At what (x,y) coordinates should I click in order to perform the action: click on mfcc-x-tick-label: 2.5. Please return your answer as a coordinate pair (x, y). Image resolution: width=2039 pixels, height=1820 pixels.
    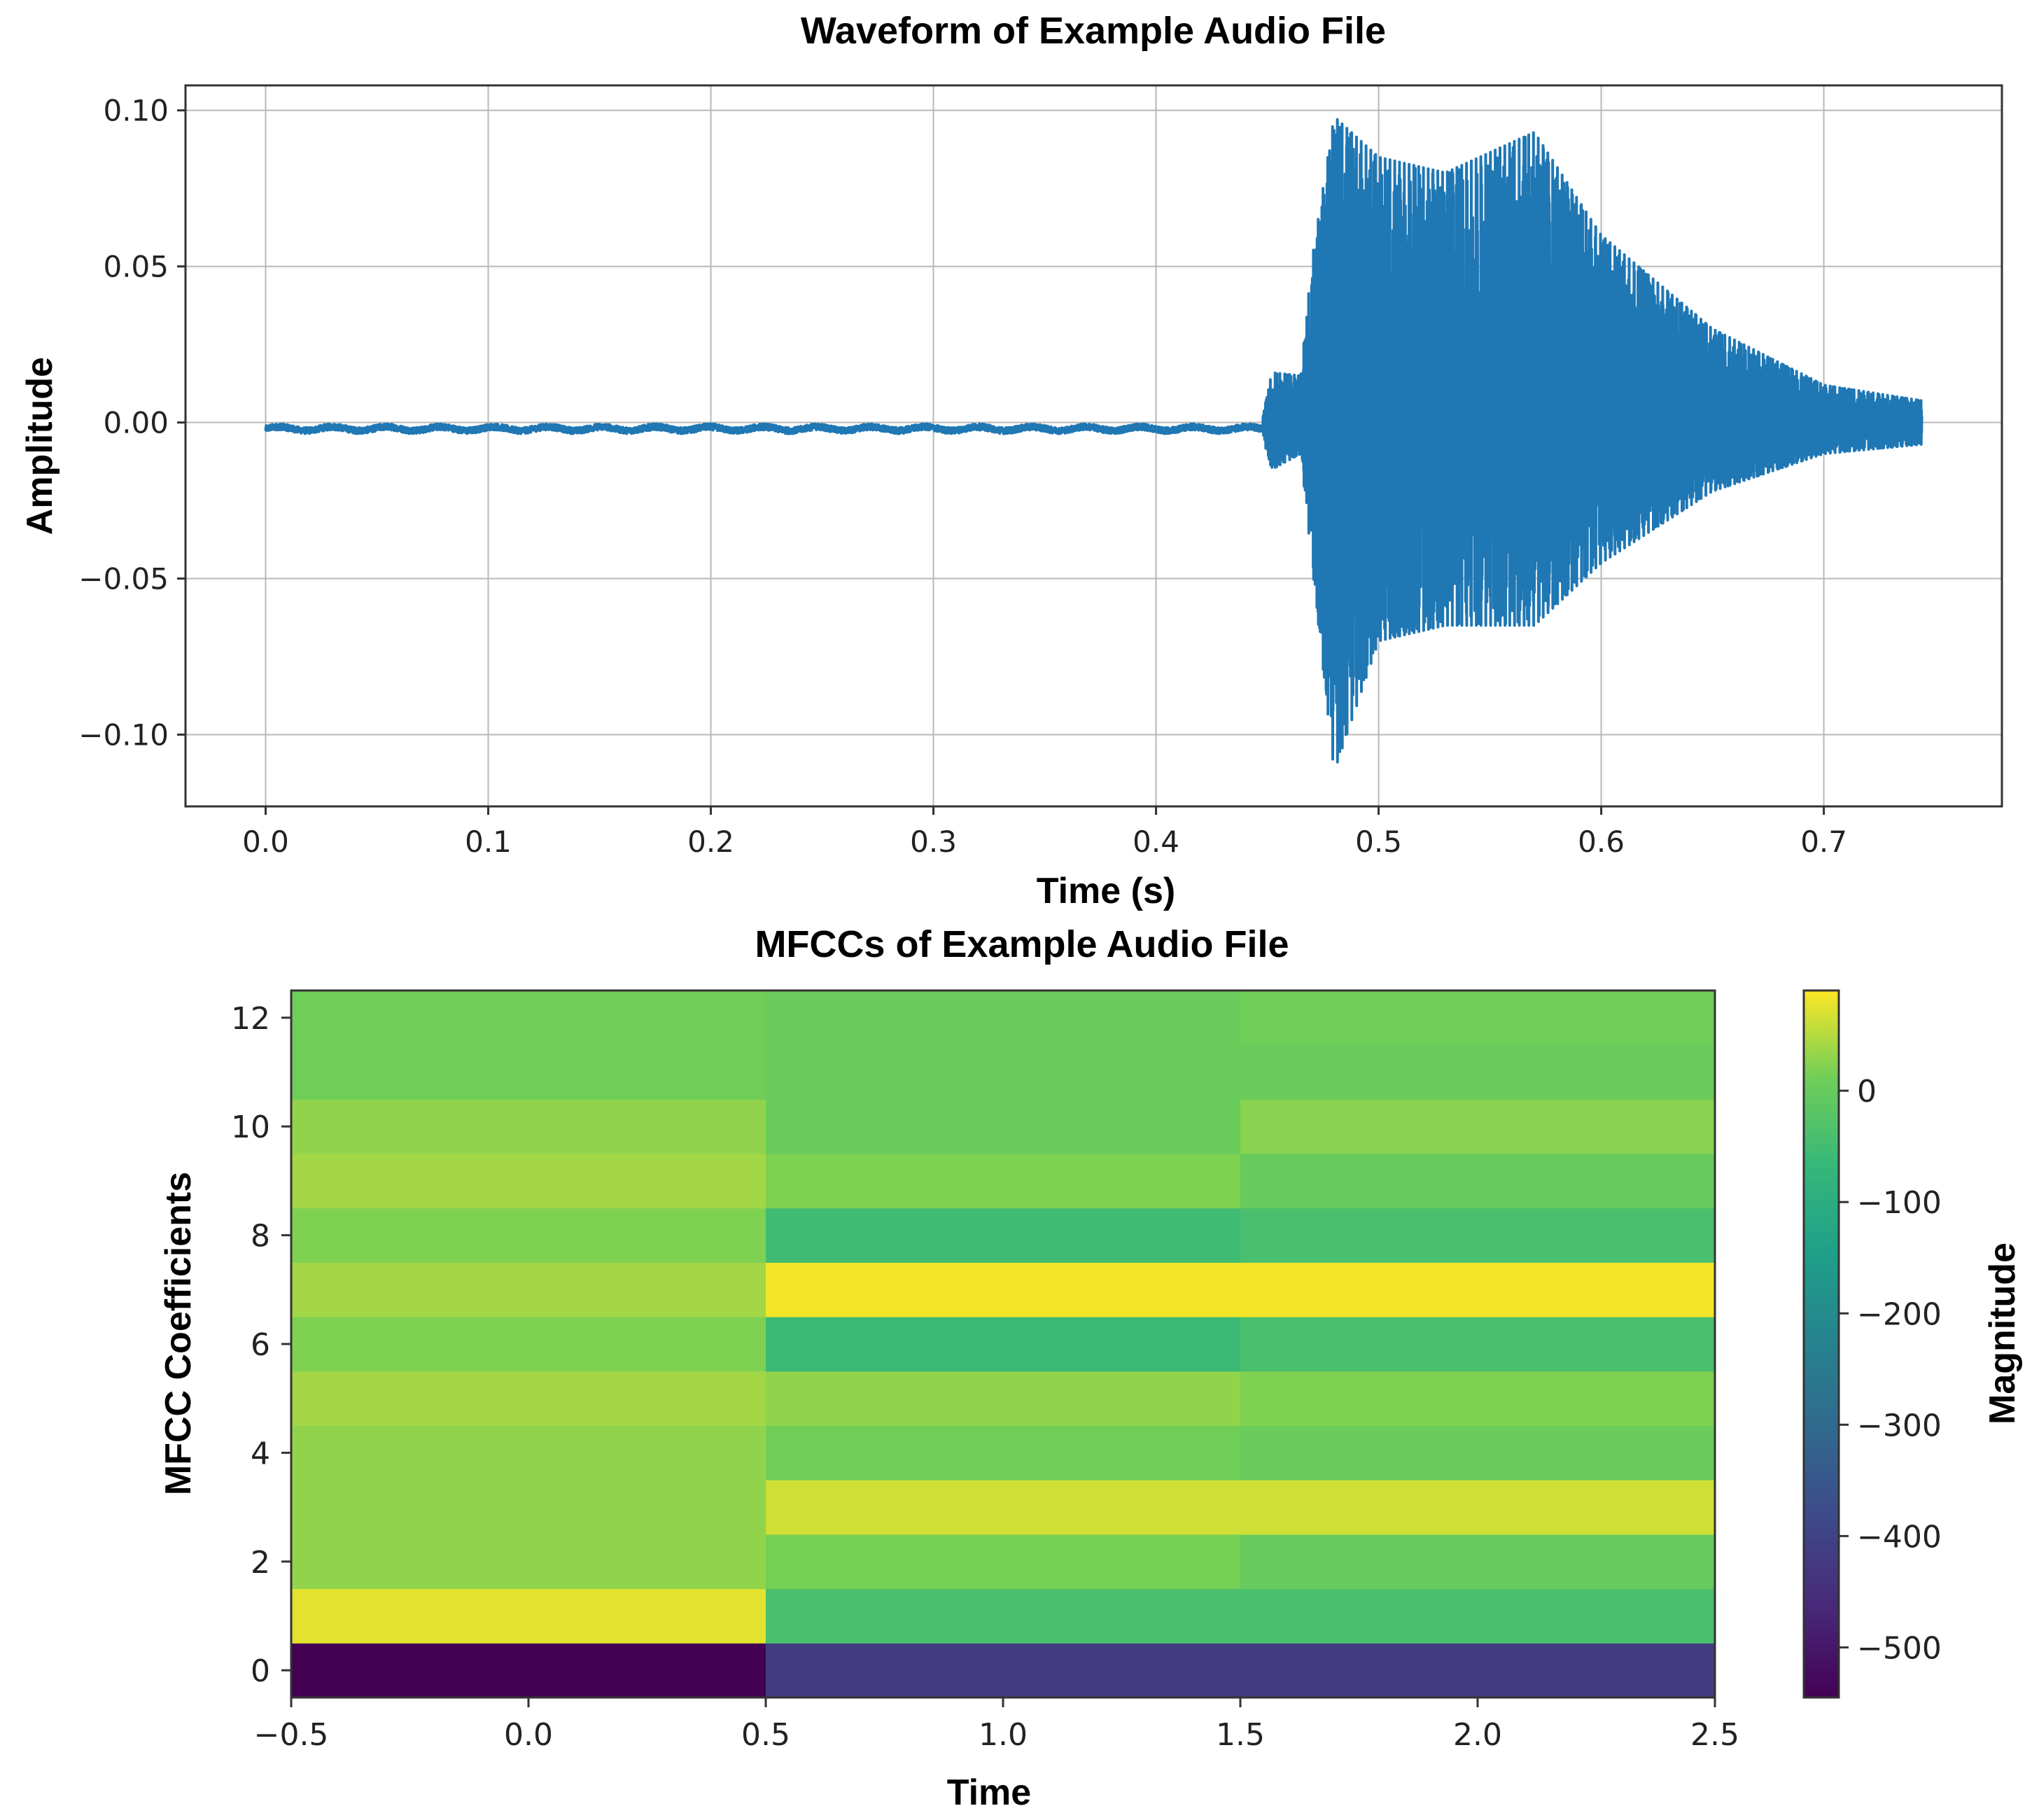
    Looking at the image, I should click on (1715, 1735).